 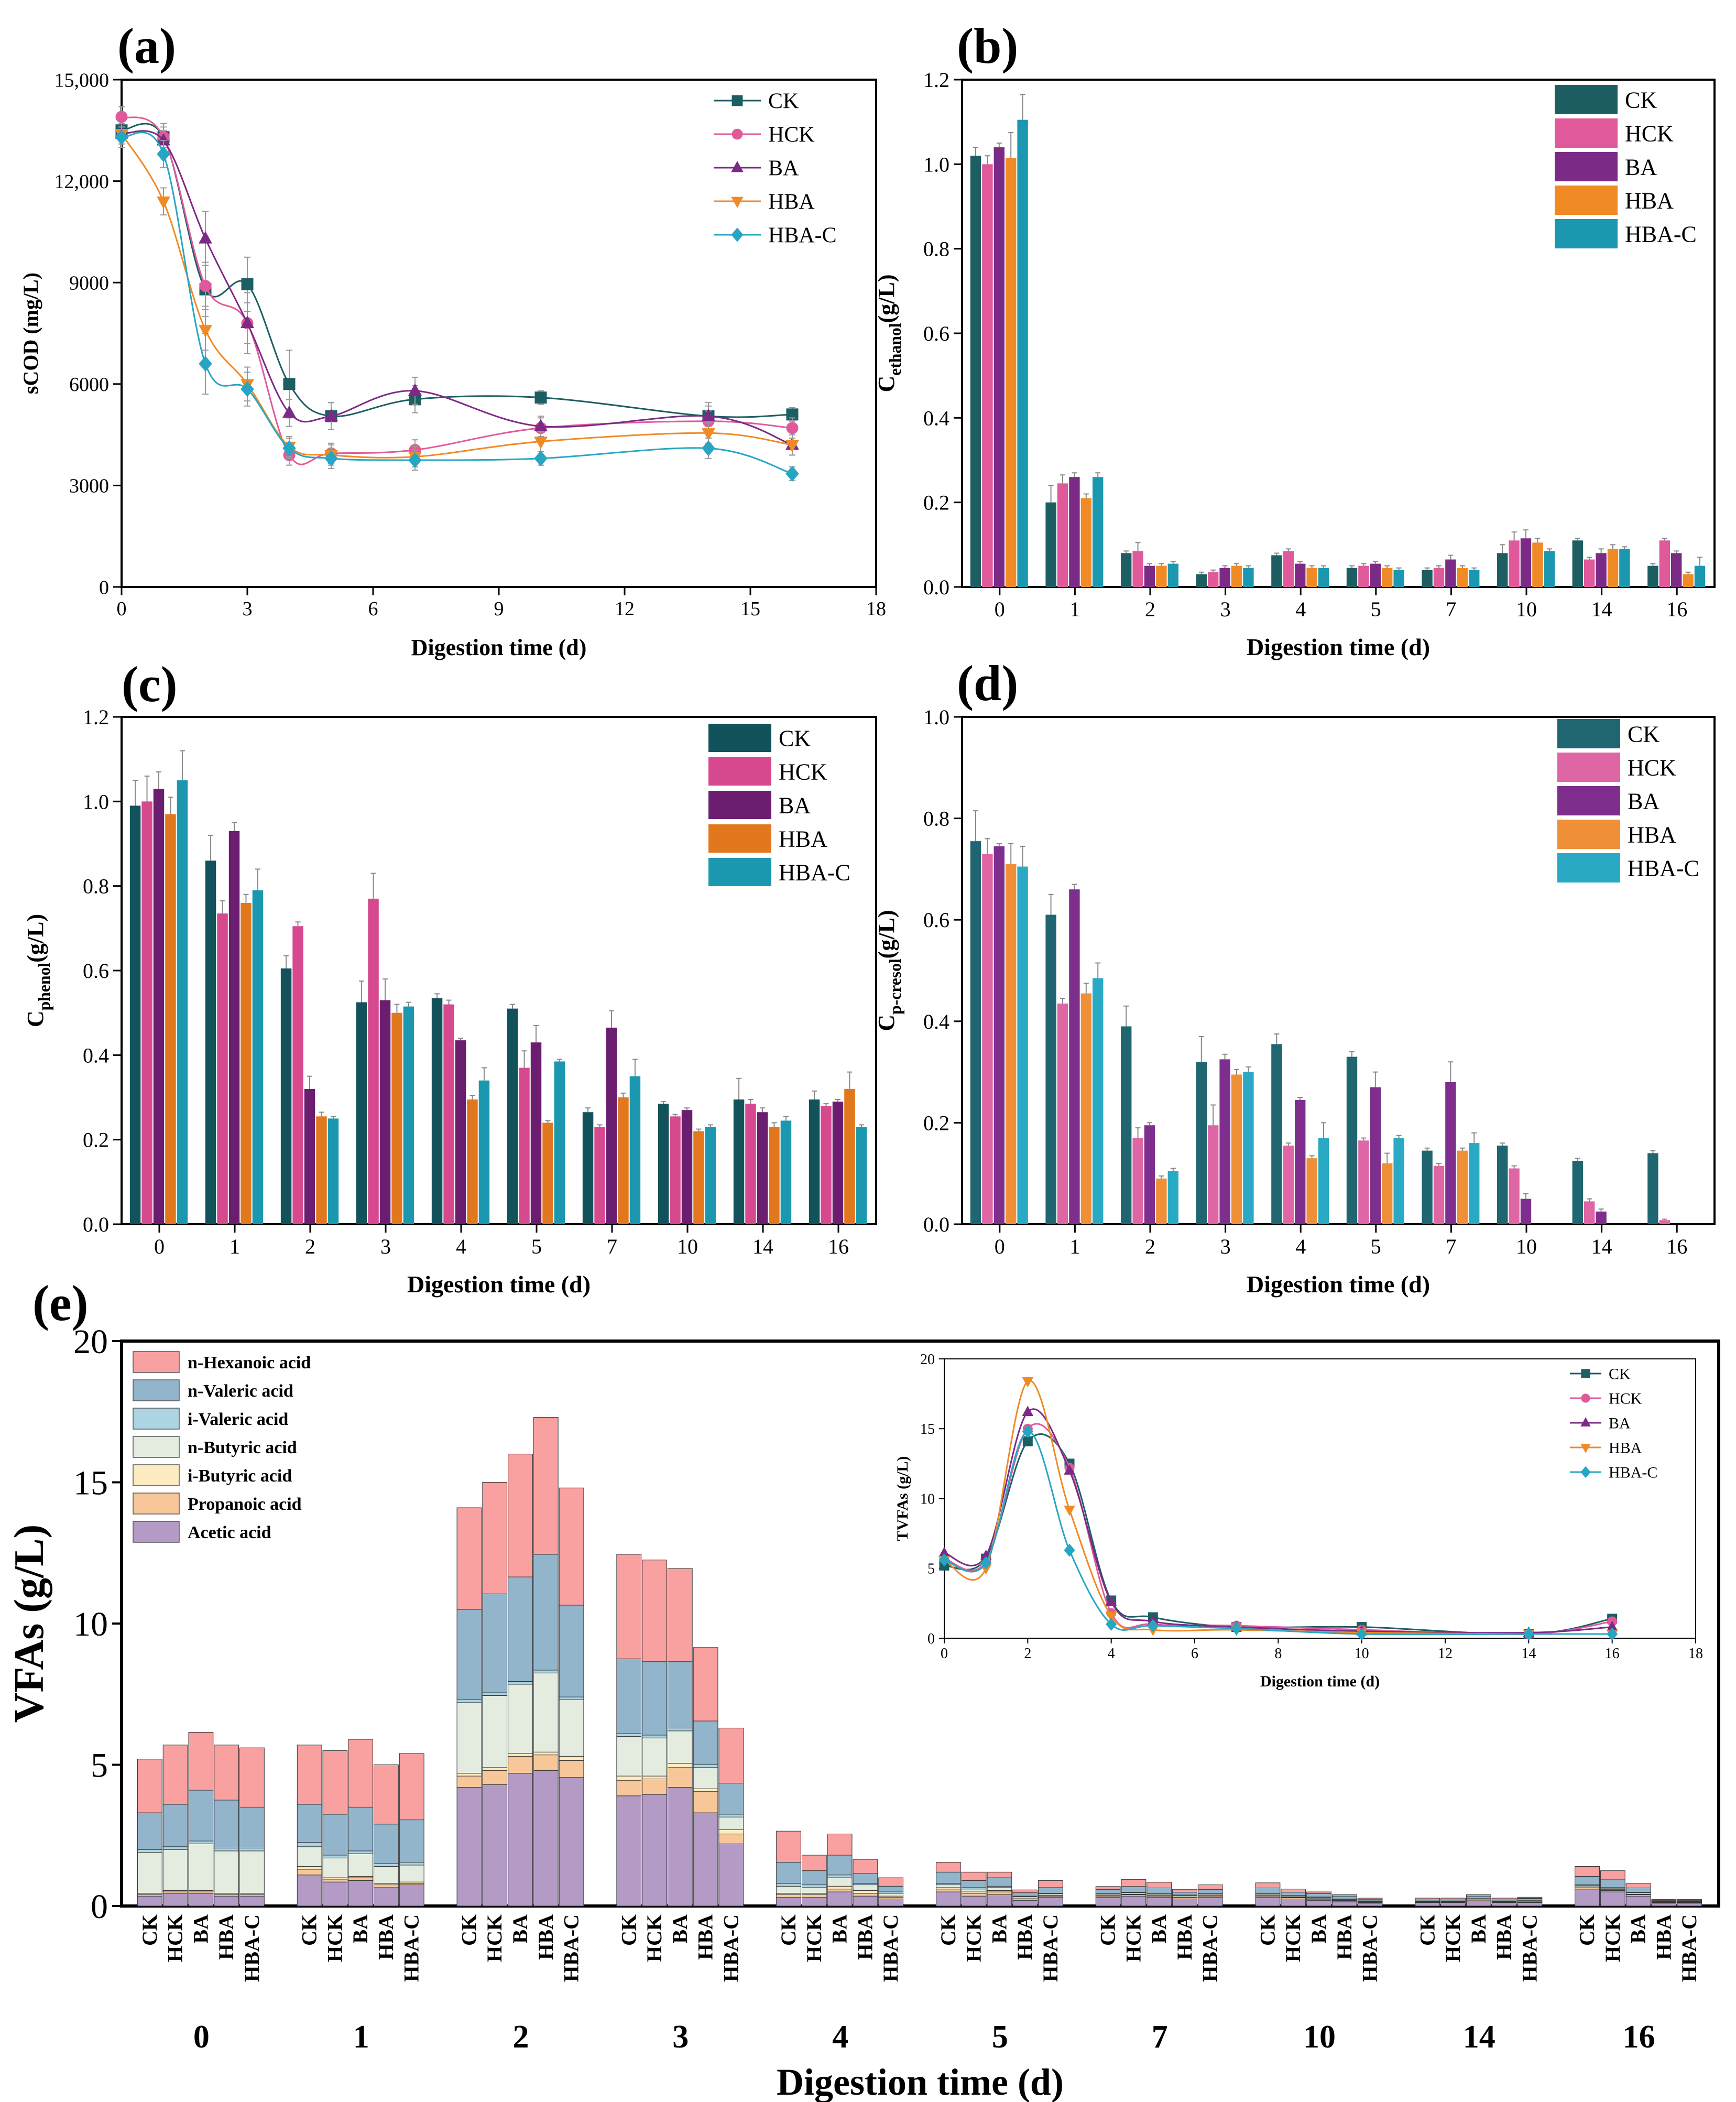 I want to click on series-line-ck, so click(x=457, y=270).